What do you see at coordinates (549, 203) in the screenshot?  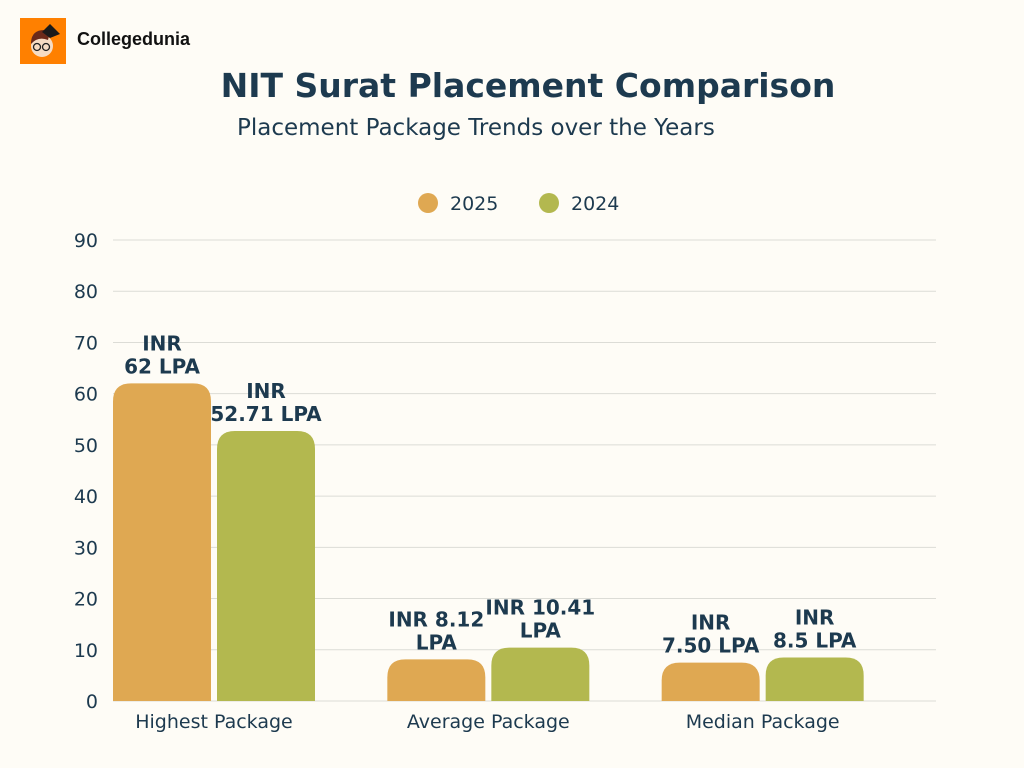 I see `legend-swatch-2024` at bounding box center [549, 203].